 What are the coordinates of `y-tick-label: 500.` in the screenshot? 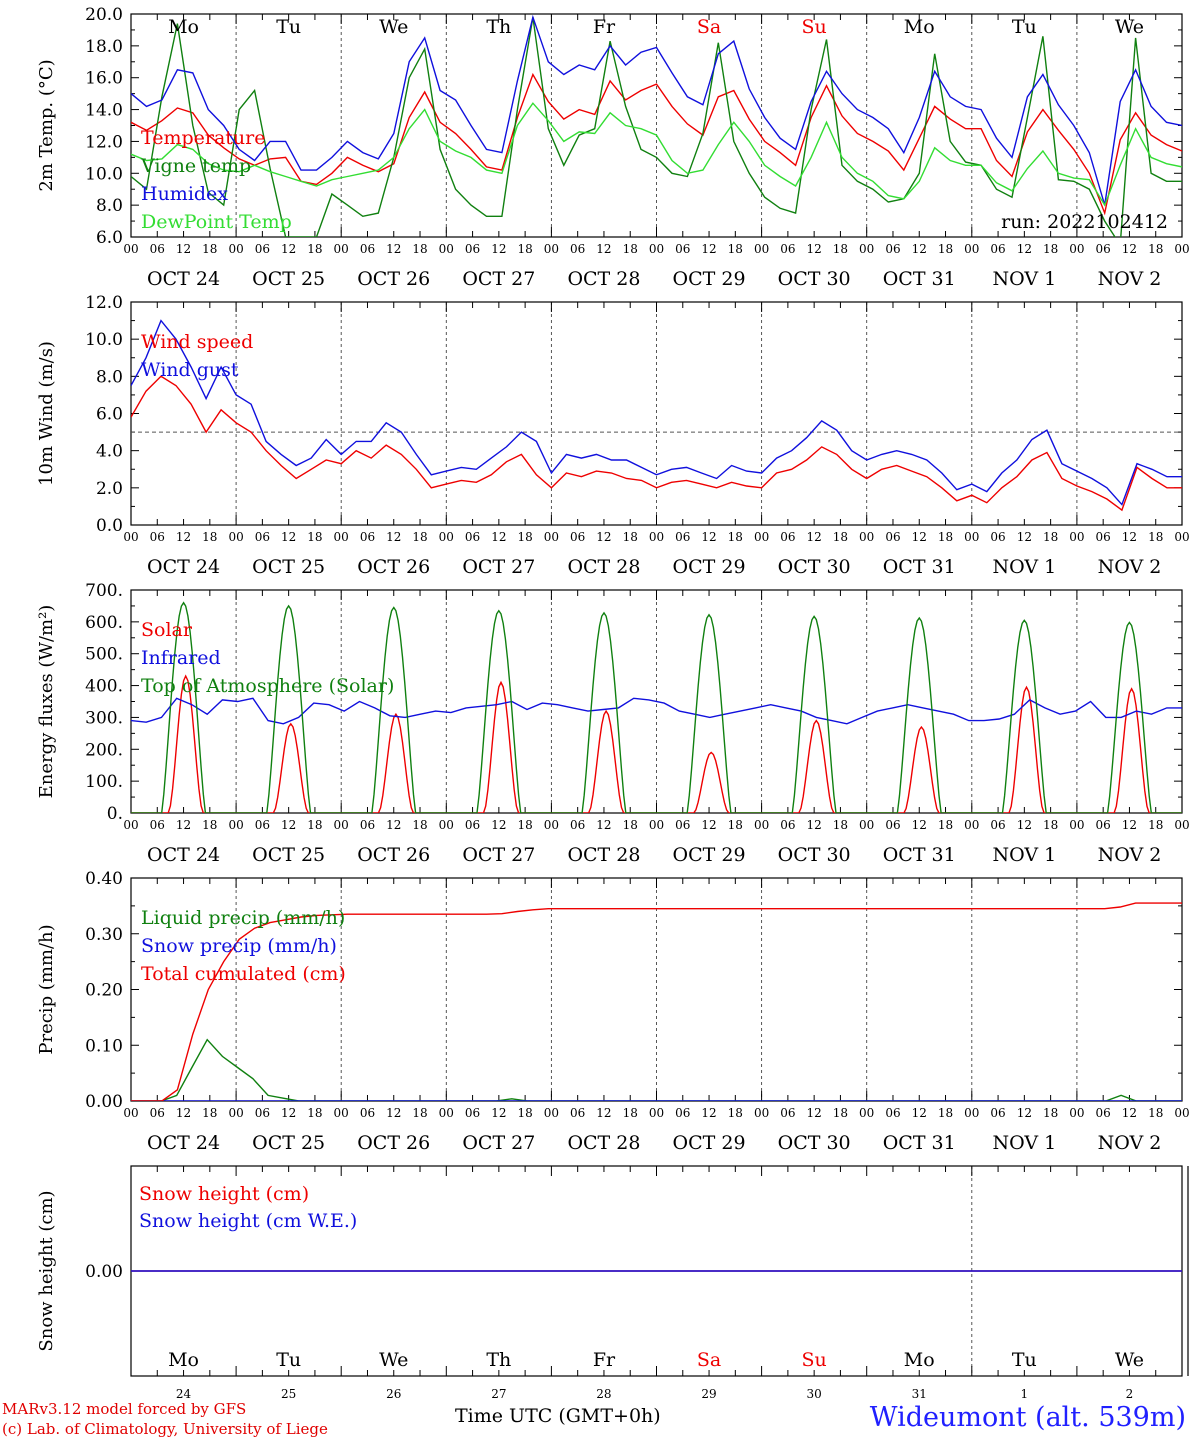 It's located at (104, 655).